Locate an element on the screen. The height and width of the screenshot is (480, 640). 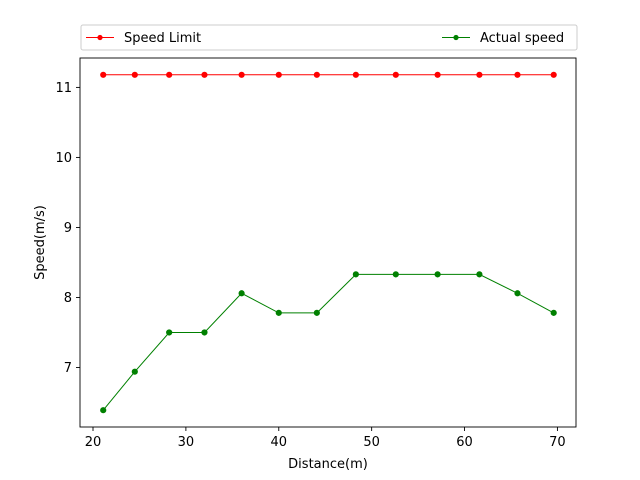
legend-item-speed-limit: Speed Limit is located at coordinates (143, 38).